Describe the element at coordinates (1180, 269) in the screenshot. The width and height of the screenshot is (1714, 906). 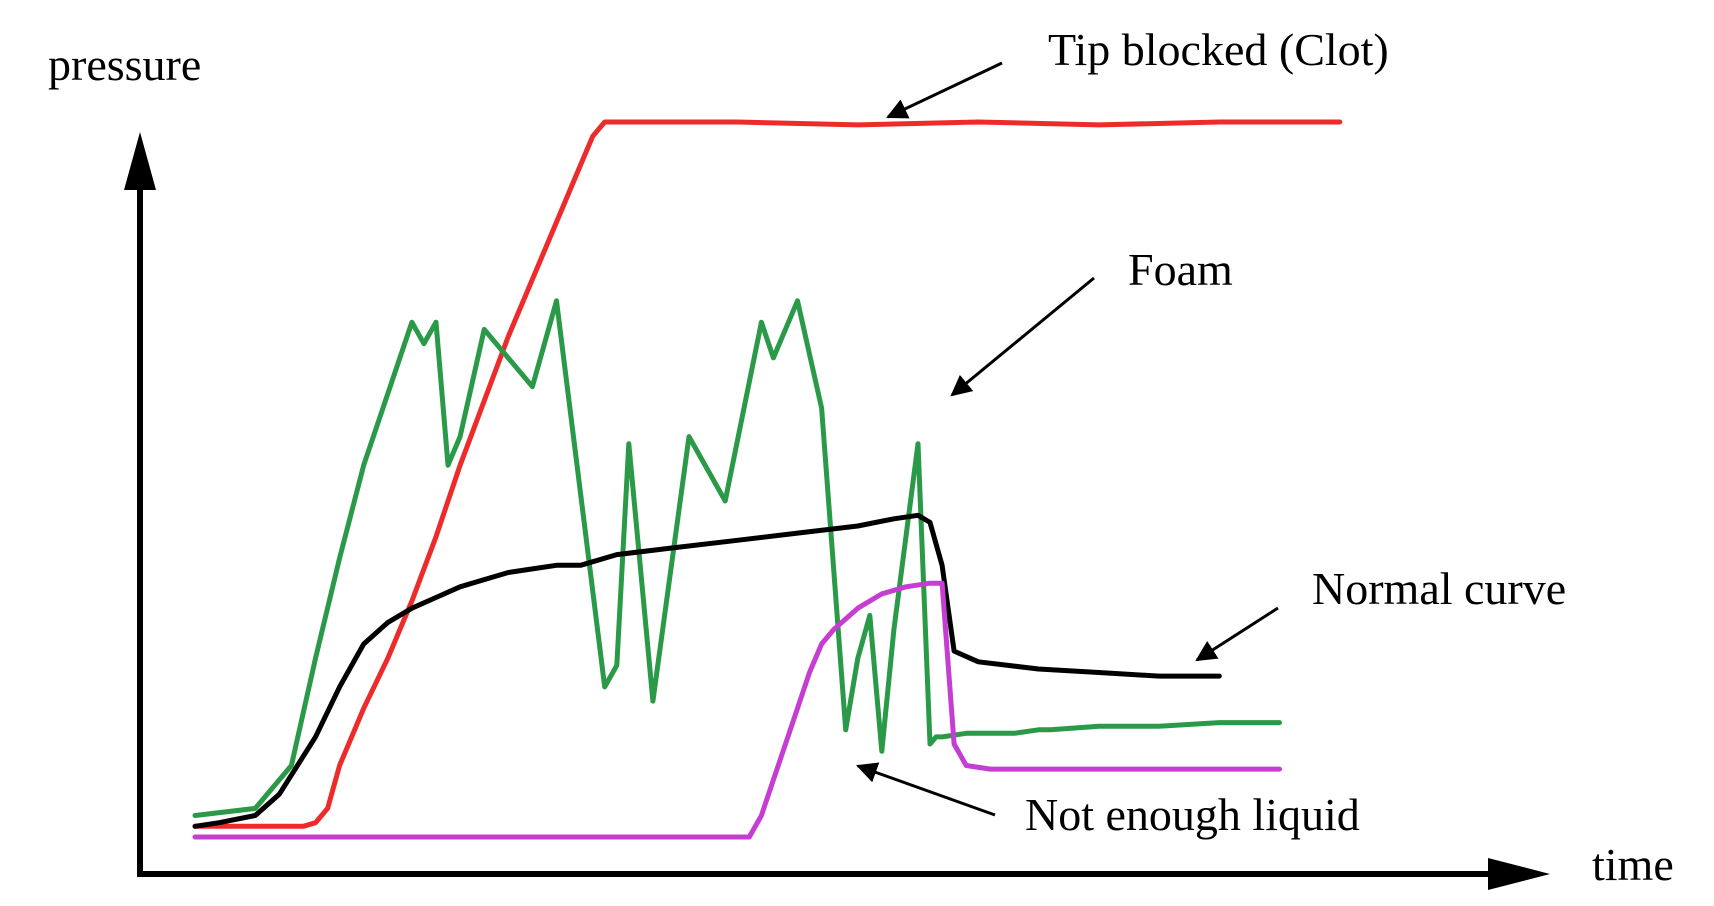
I see `annotation-label: Foam` at that location.